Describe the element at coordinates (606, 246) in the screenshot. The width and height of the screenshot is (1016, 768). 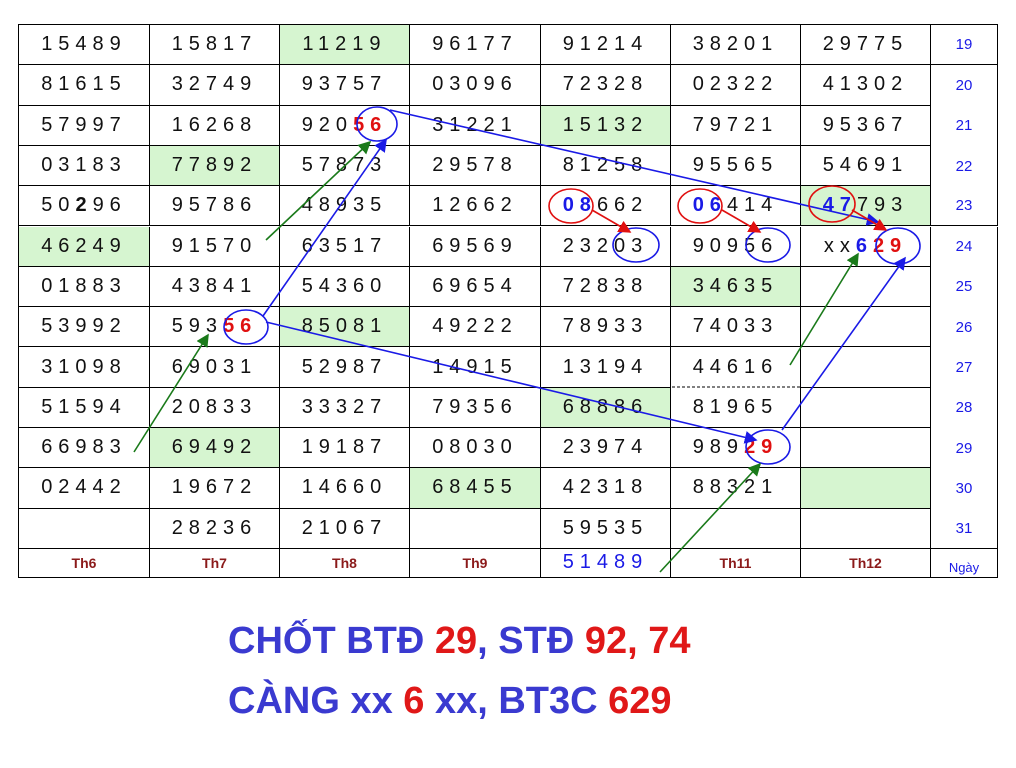
I see `number-cell: 23203` at that location.